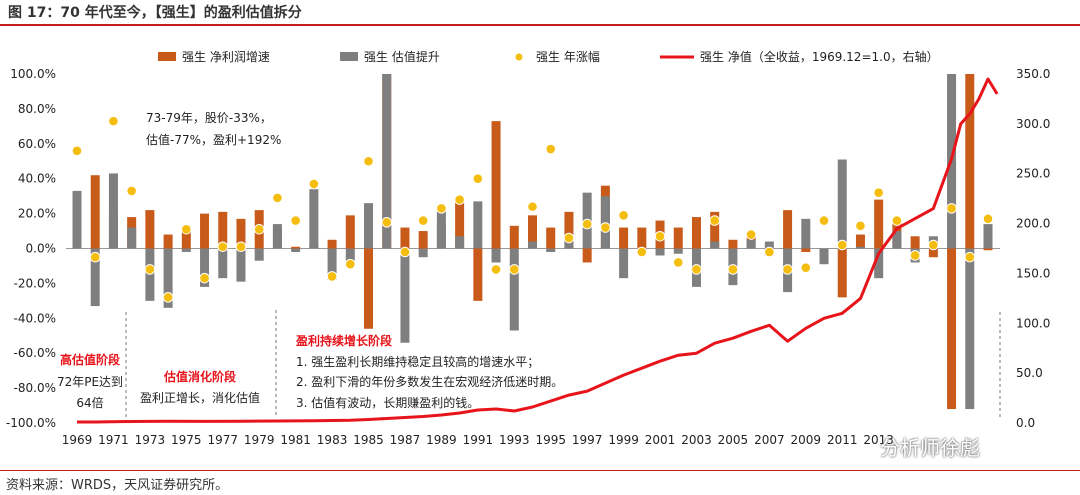  I want to click on x-tick-label: 1981, so click(295, 440).